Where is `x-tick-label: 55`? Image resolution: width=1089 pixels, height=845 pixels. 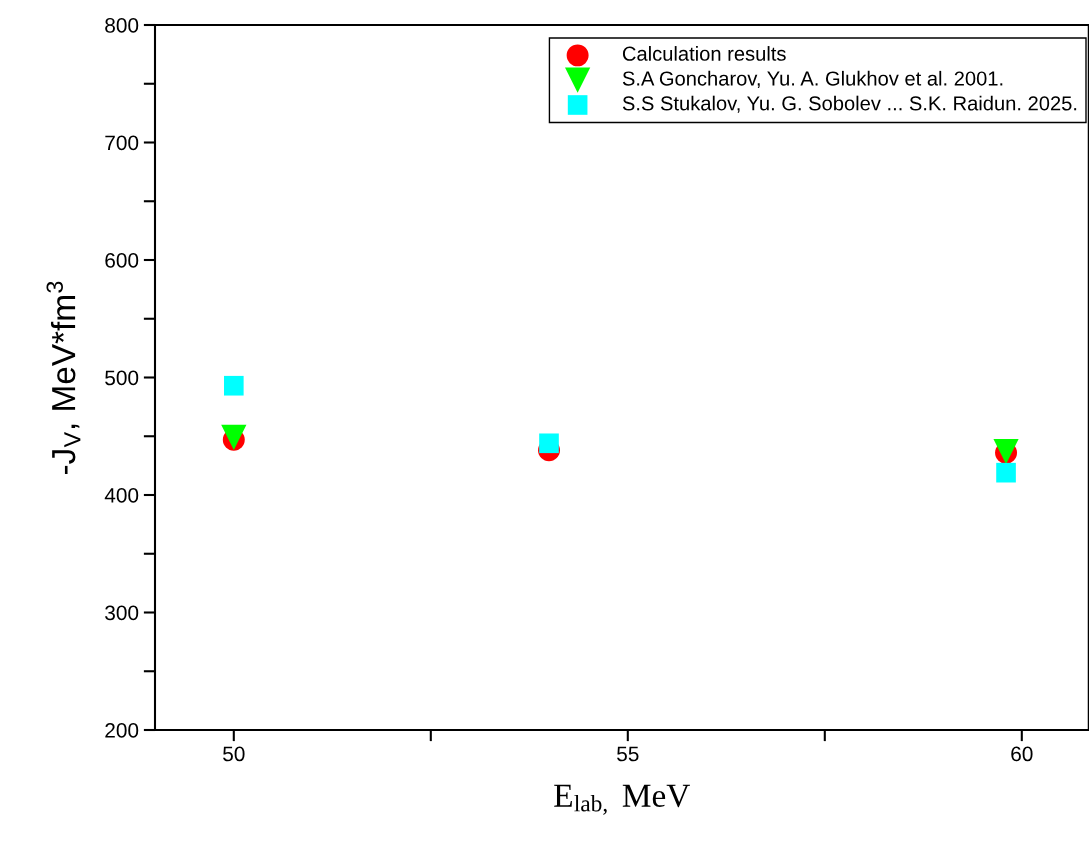 x-tick-label: 55 is located at coordinates (628, 754).